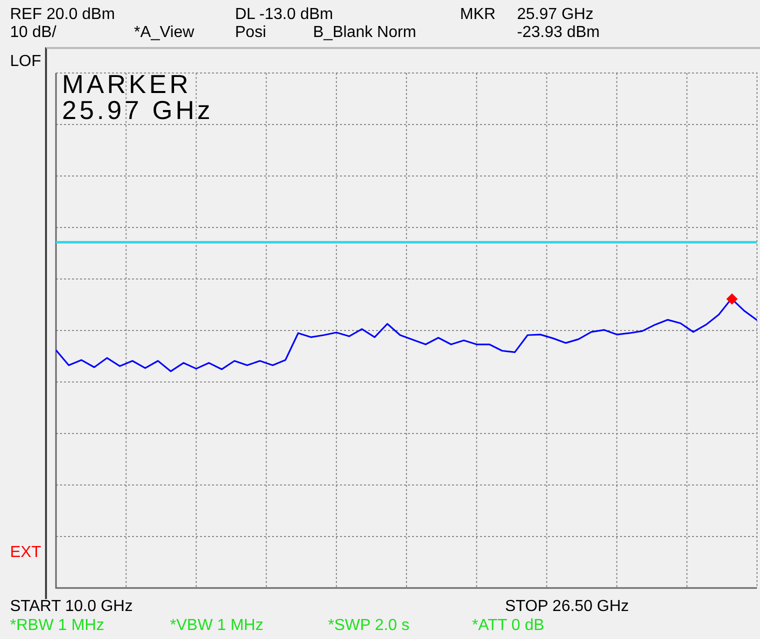 Image resolution: width=760 pixels, height=639 pixels. What do you see at coordinates (26, 553) in the screenshot?
I see `text: EXT` at bounding box center [26, 553].